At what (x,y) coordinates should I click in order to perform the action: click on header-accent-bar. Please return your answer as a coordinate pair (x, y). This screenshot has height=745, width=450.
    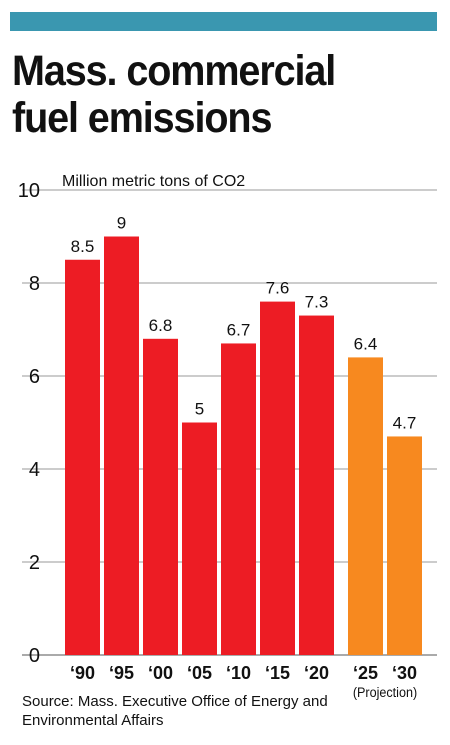
    Looking at the image, I should click on (223, 21).